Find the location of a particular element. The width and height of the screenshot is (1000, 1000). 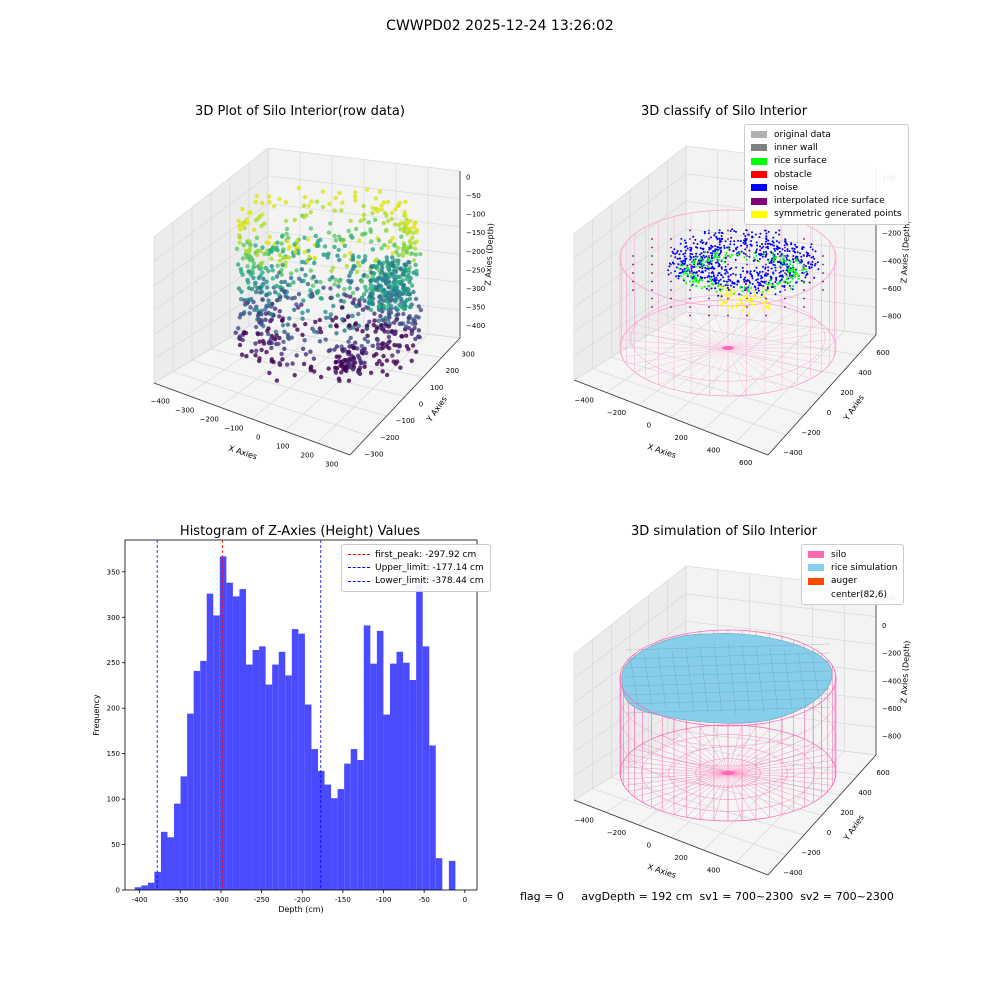

silo-center-marker is located at coordinates (728, 773).